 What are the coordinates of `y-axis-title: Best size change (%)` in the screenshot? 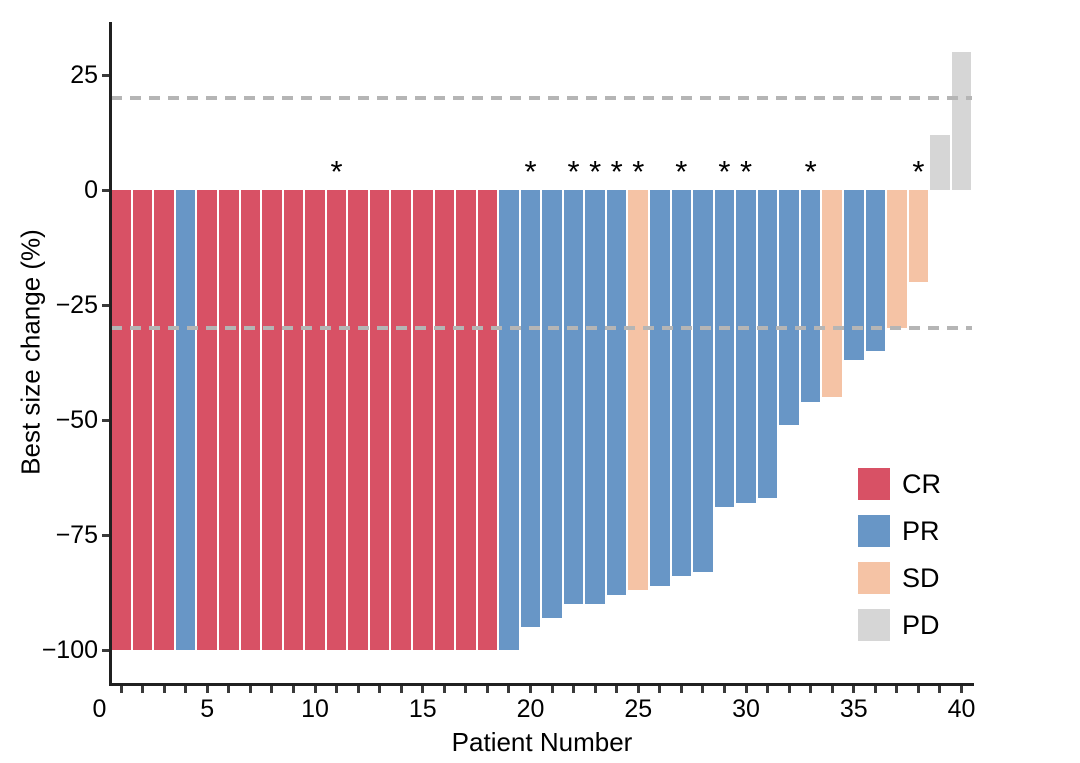 It's located at (30, 352).